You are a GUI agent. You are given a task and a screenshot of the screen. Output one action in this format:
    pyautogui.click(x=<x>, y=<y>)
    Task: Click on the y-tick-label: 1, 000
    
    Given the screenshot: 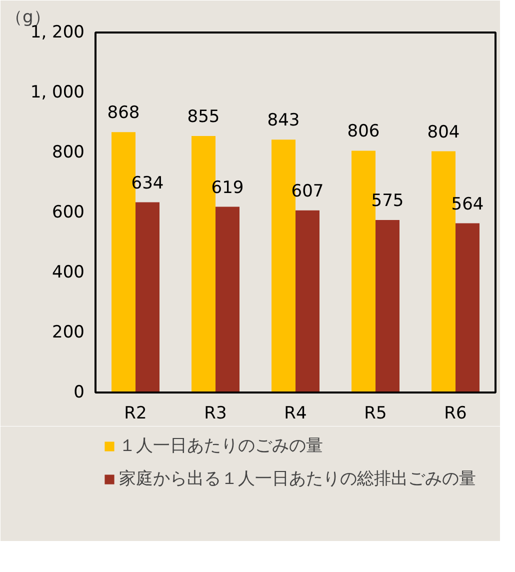 What is the action you would take?
    pyautogui.click(x=57, y=92)
    